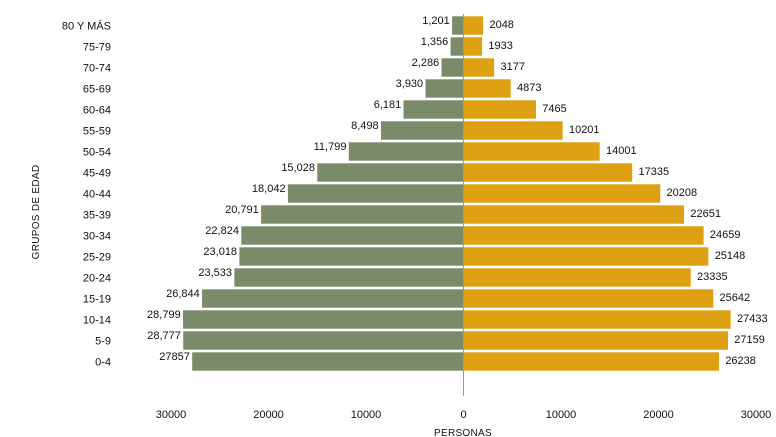 This screenshot has width=776, height=437. Describe the element at coordinates (222, 231) in the screenshot. I see `left-data-label: 22,824` at that location.